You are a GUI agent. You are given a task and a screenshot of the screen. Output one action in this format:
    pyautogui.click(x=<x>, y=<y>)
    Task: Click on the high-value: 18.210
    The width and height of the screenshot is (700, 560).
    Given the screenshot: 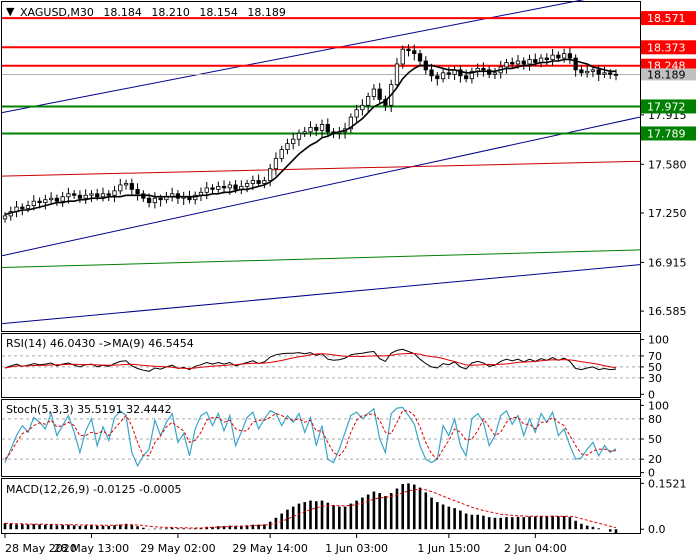 What is the action you would take?
    pyautogui.click(x=170, y=12)
    